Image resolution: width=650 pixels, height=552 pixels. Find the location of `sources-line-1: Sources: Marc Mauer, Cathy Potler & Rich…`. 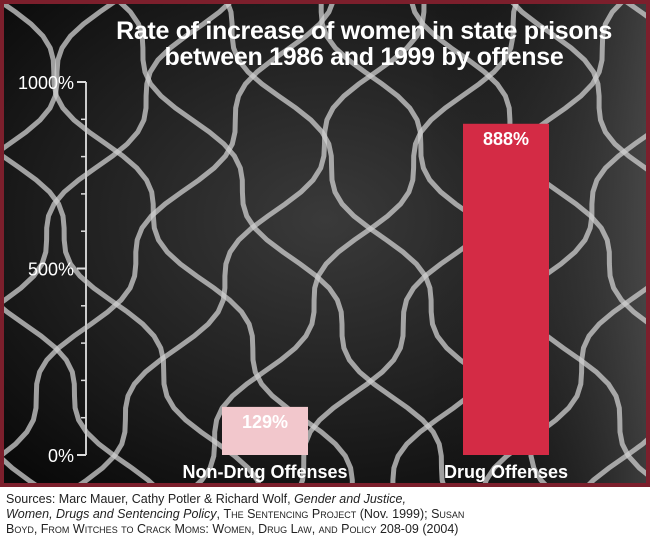

sources-line-1: Sources: Marc Mauer, Cathy Potler & Rich… is located at coordinates (326, 499).